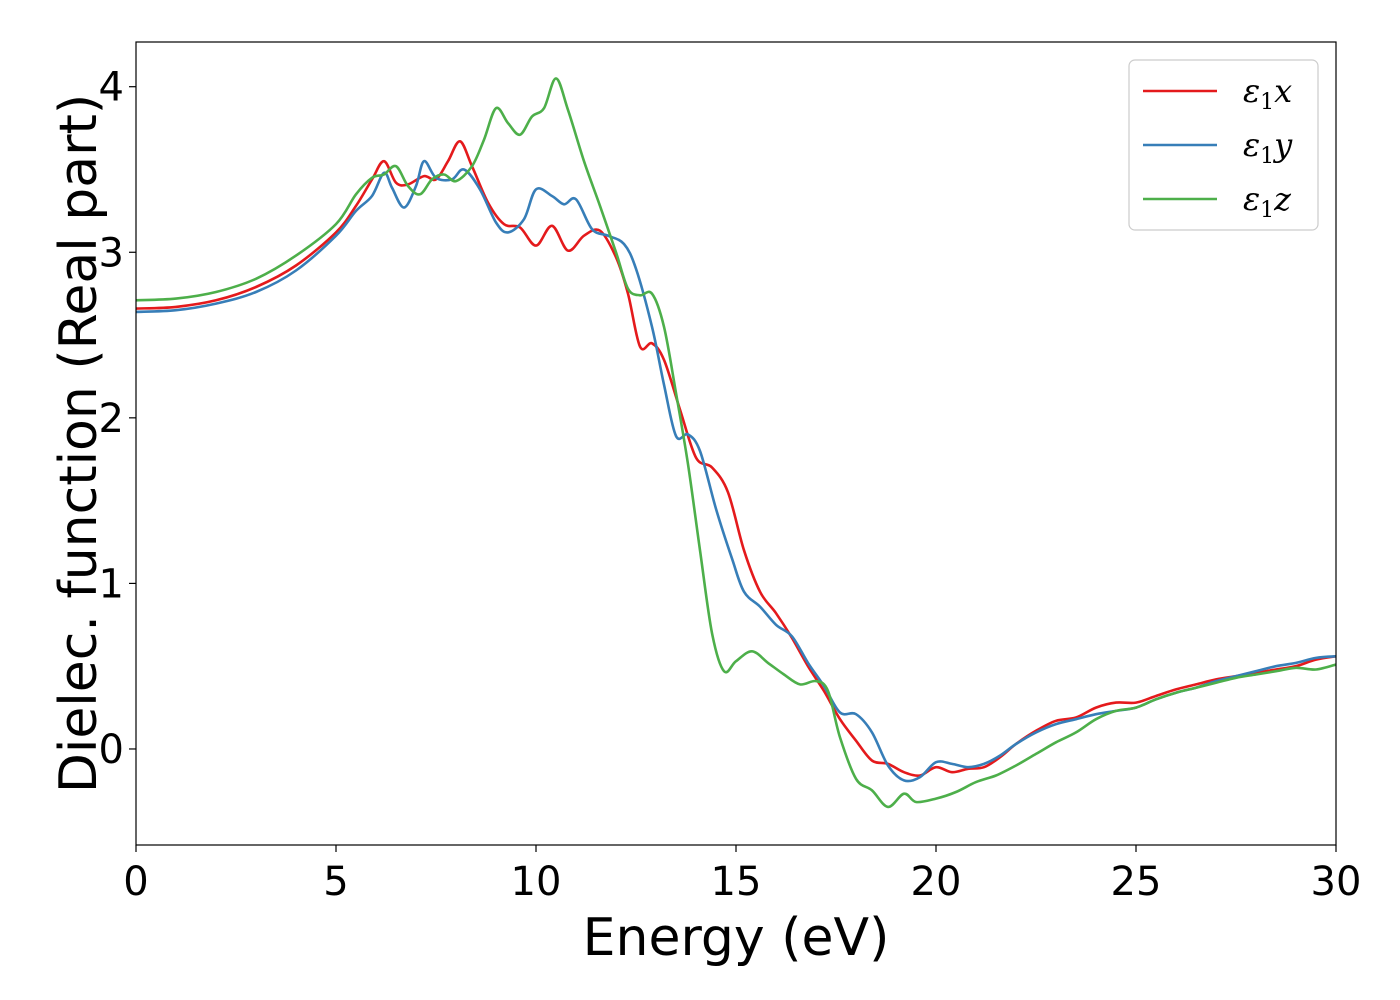  I want to click on legend-label-y: ε1y, so click(1268, 147).